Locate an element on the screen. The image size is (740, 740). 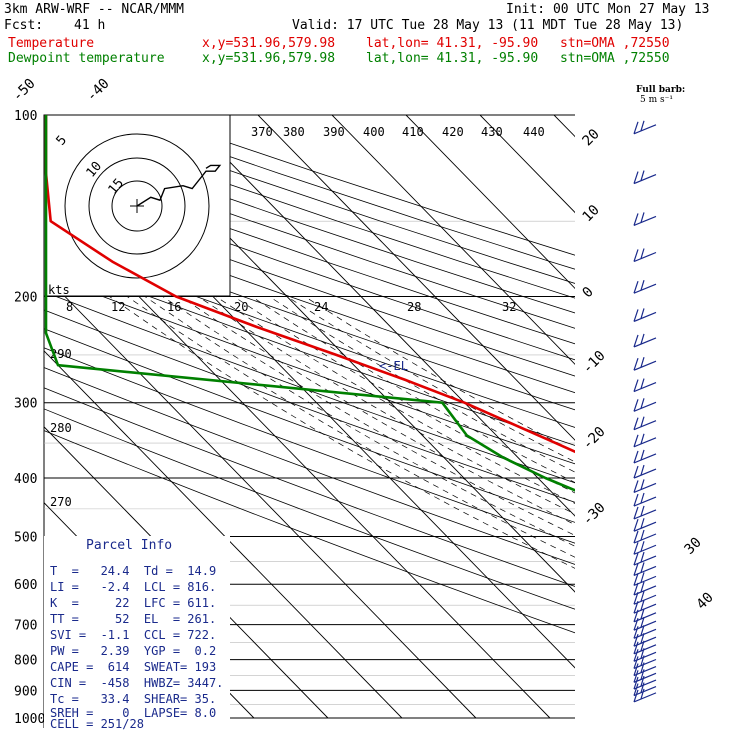
parcel-row: PW = 2.39 YGP = 0.2 is located at coordinates (133, 651).